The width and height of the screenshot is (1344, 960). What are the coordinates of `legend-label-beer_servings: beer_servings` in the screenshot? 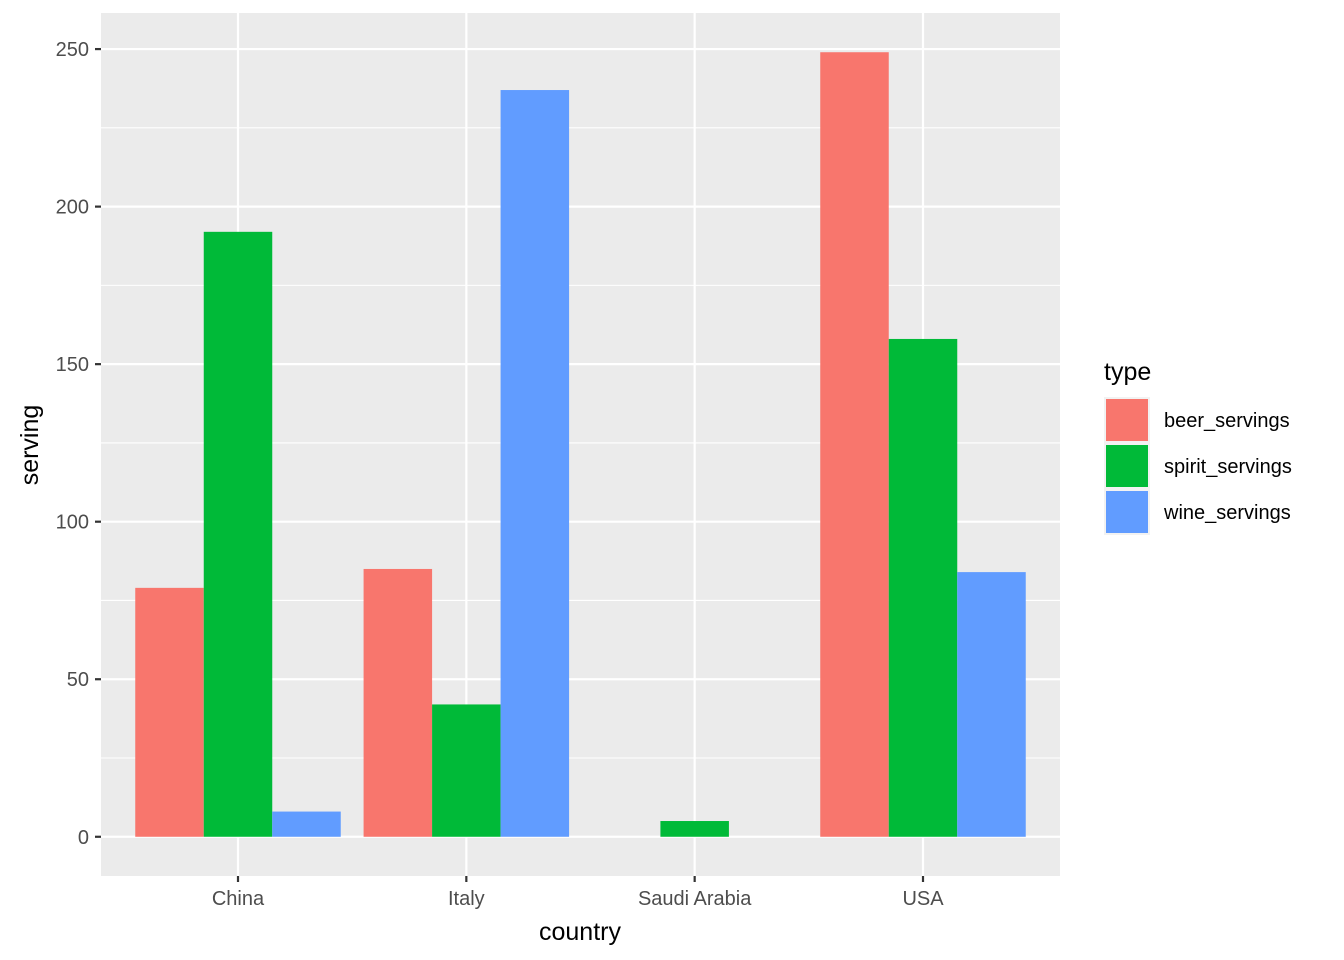 It's located at (1227, 421).